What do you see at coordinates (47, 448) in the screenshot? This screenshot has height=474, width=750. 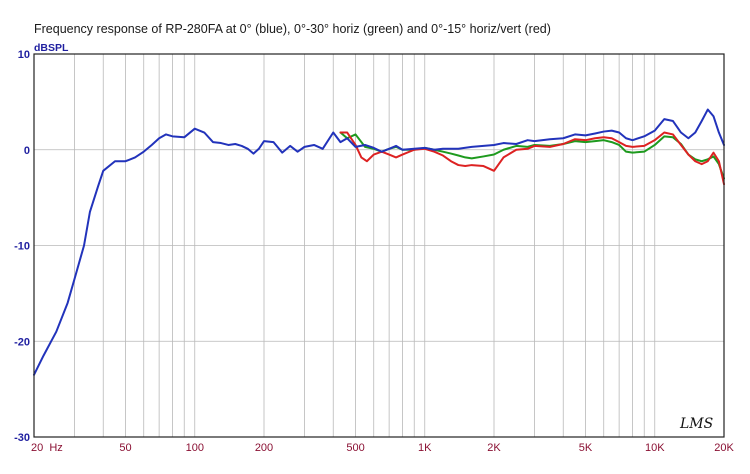 I see `x-tick-label: 20 Hz` at bounding box center [47, 448].